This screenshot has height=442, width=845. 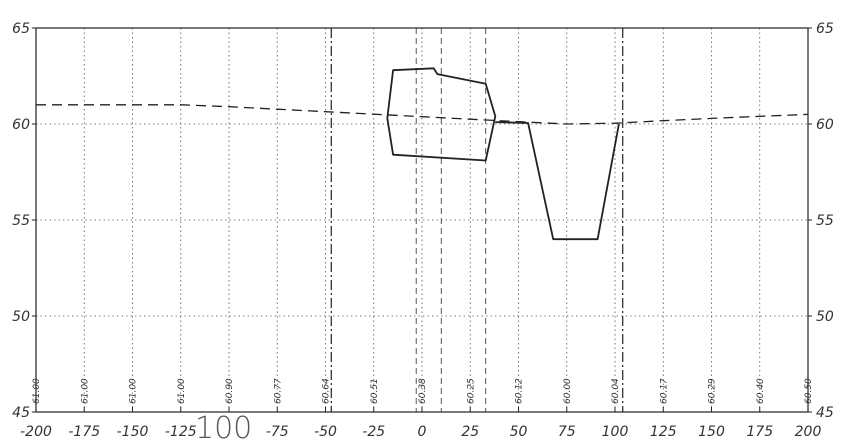 I want to click on x-tick-label: 100, so click(x=615, y=432).